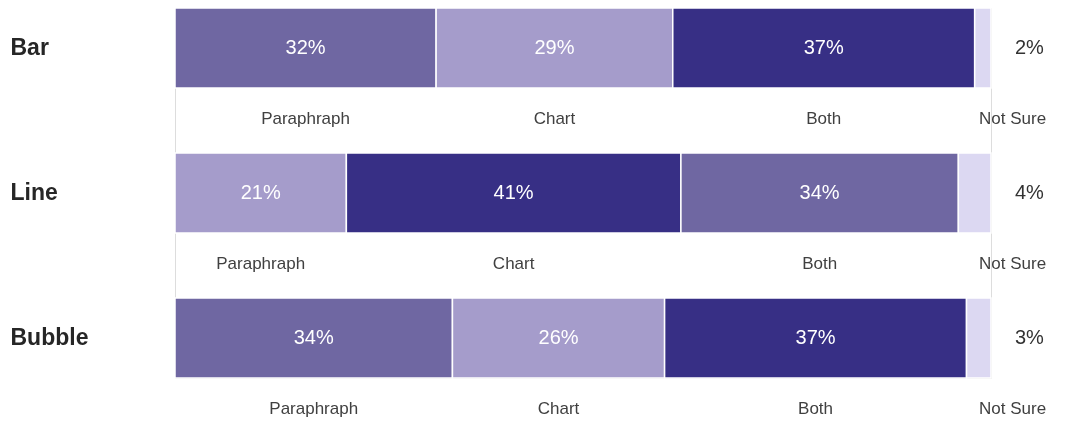 This screenshot has height=422, width=1070. I want to click on y-tick-label: Bar, so click(29, 47).